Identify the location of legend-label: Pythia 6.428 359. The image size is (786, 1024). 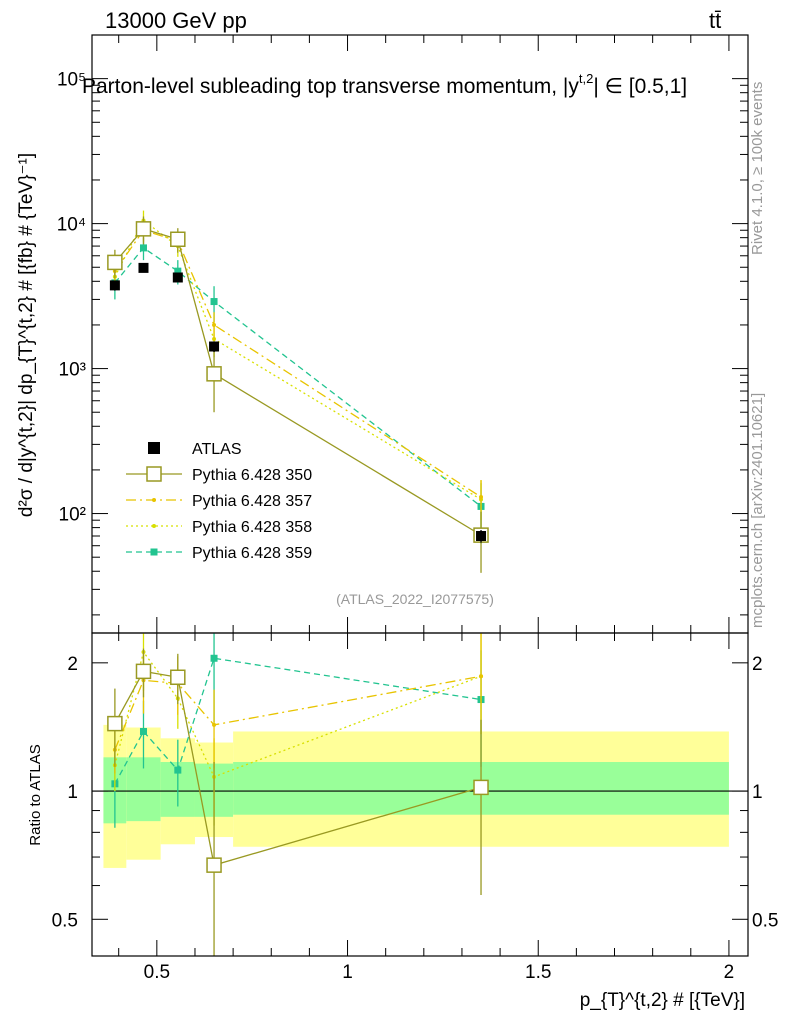
(252, 553).